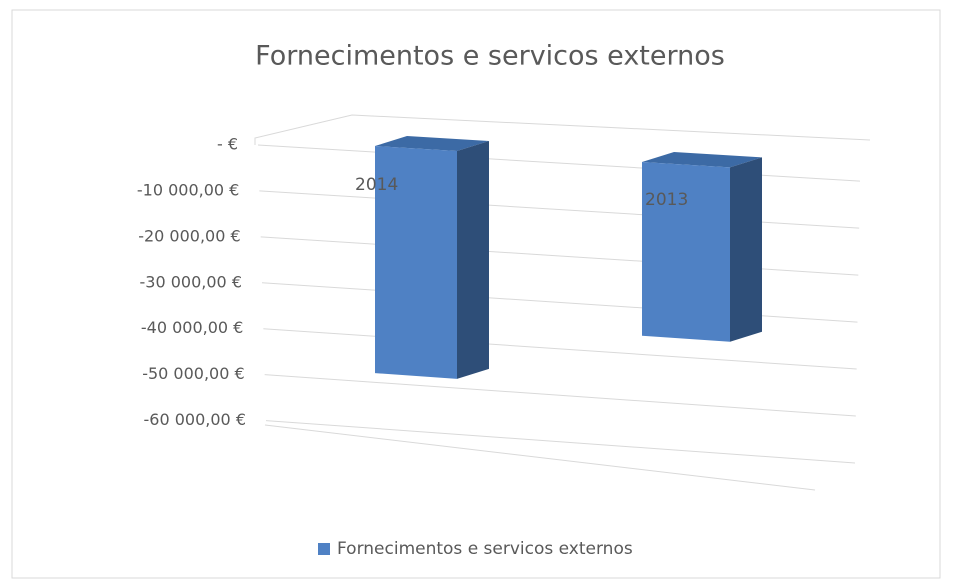 This screenshot has width=960, height=583. What do you see at coordinates (193, 373) in the screenshot?
I see `y-tick-label: -50 000,00 €` at bounding box center [193, 373].